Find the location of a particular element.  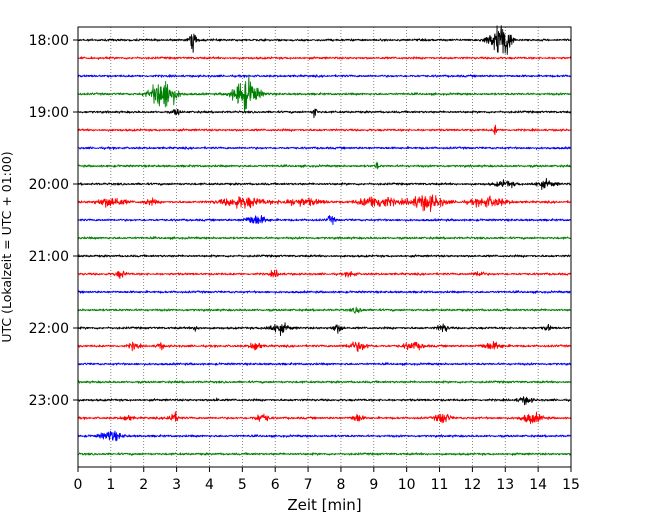

y-axis-ticks: 18:00 19:00 20:00 21:00 22:00 23:00 is located at coordinates (53, 221).